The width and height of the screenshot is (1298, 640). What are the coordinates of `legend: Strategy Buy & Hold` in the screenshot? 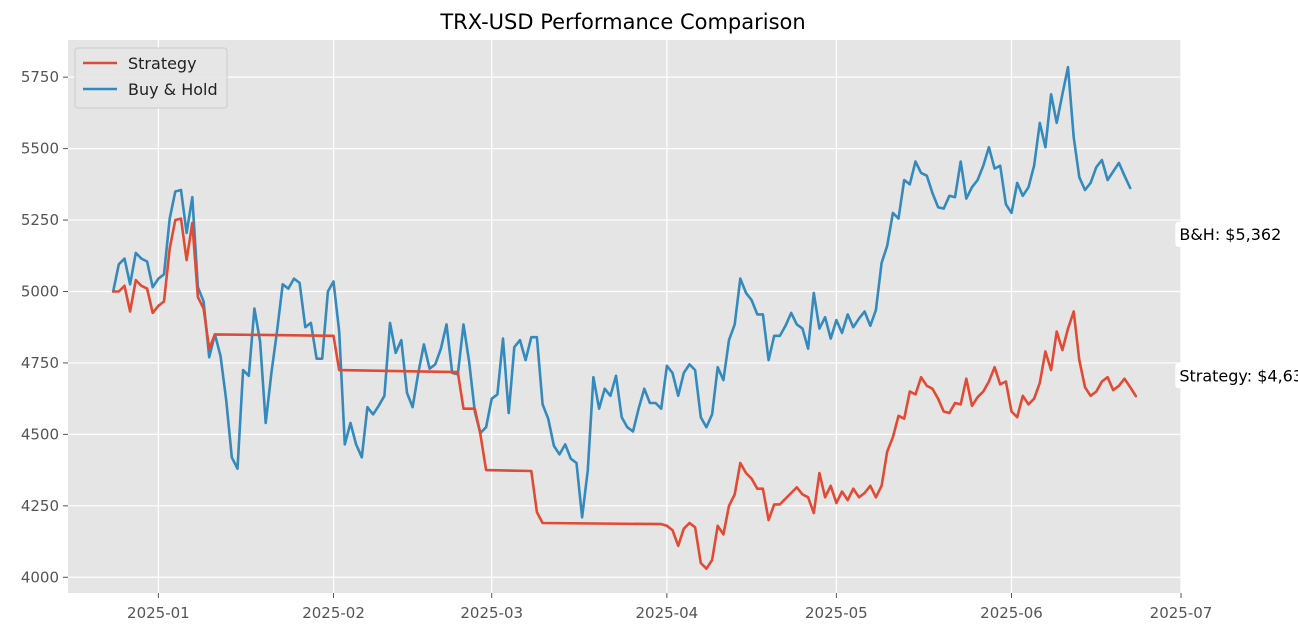 It's located at (151, 78).